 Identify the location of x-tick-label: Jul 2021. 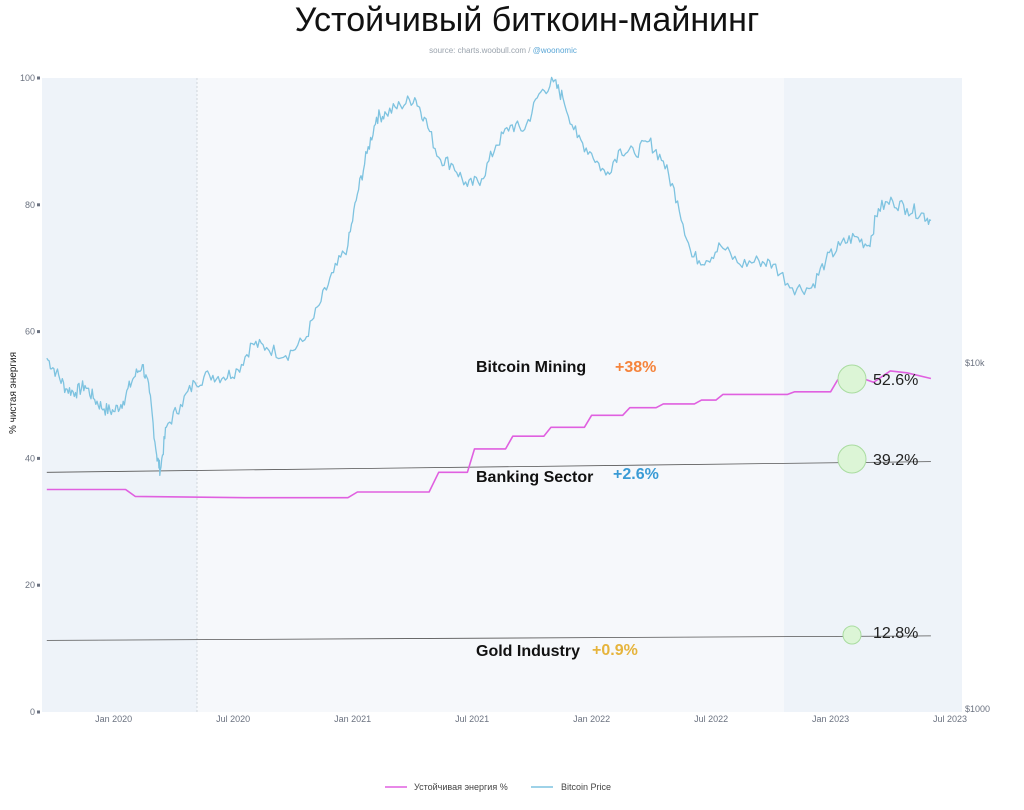
(472, 719).